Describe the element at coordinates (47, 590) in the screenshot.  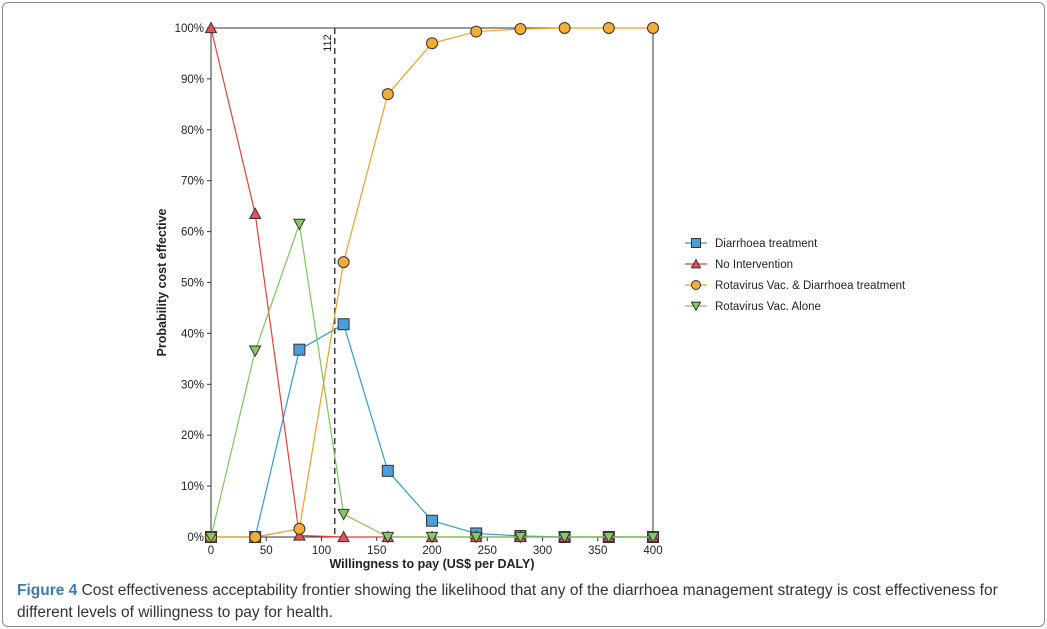
I see `figure-label: Figure 4` at that location.